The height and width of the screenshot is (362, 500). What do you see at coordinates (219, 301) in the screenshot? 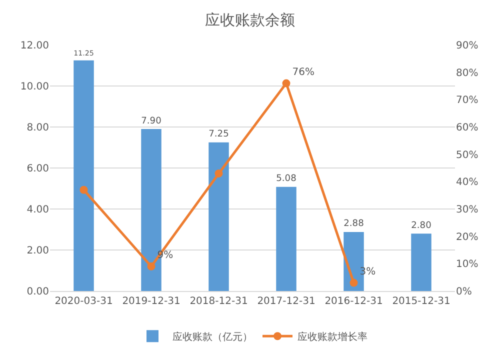
I see `x-tick-label: 2018-12-31` at bounding box center [219, 301].